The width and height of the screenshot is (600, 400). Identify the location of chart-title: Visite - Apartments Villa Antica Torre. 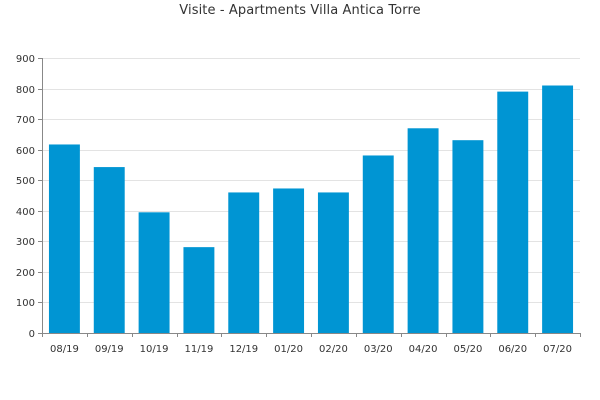
(300, 10).